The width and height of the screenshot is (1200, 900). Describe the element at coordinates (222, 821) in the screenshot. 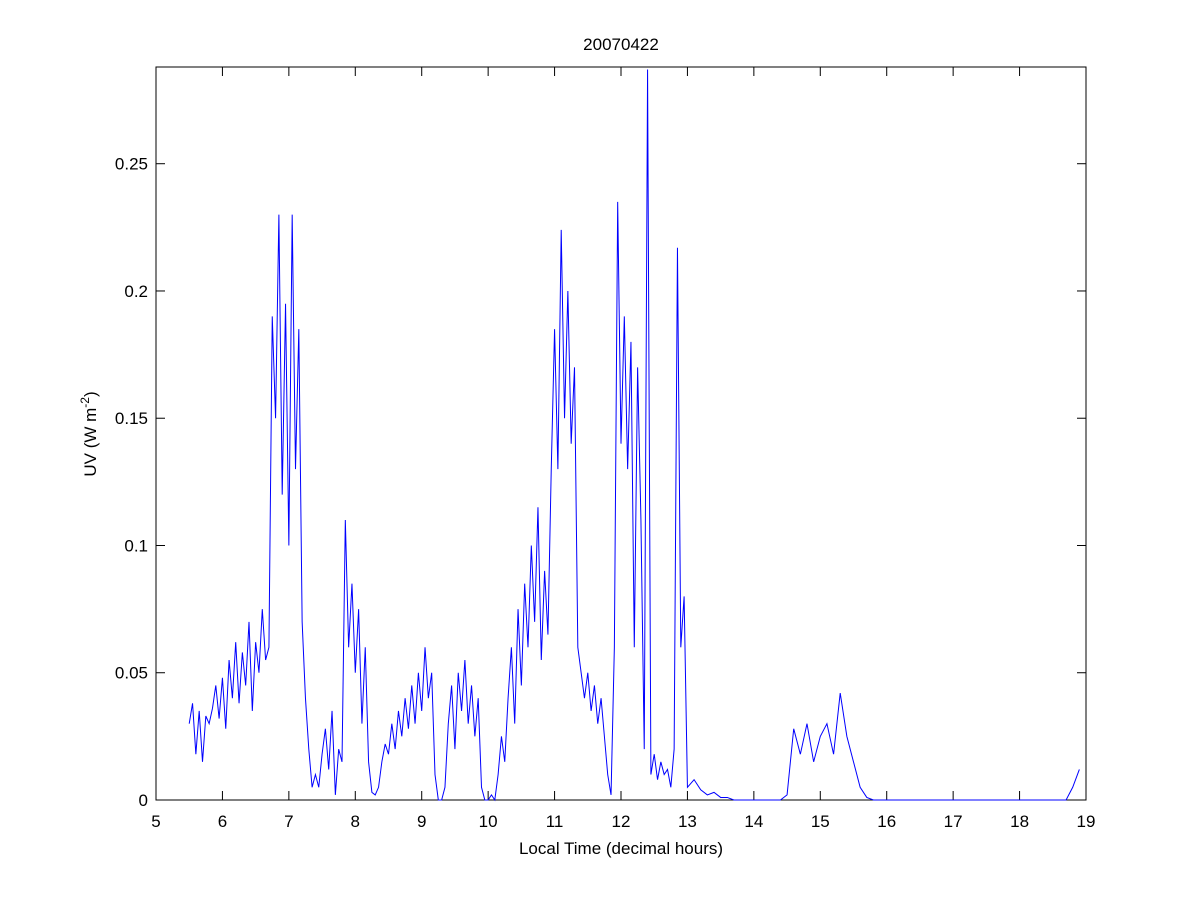

I see `x-tick-label: 6` at that location.